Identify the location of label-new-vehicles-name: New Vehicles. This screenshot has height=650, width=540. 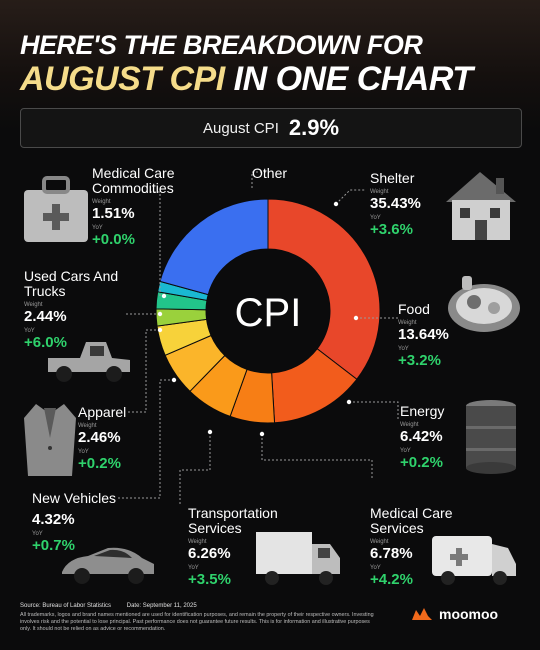
(74, 498).